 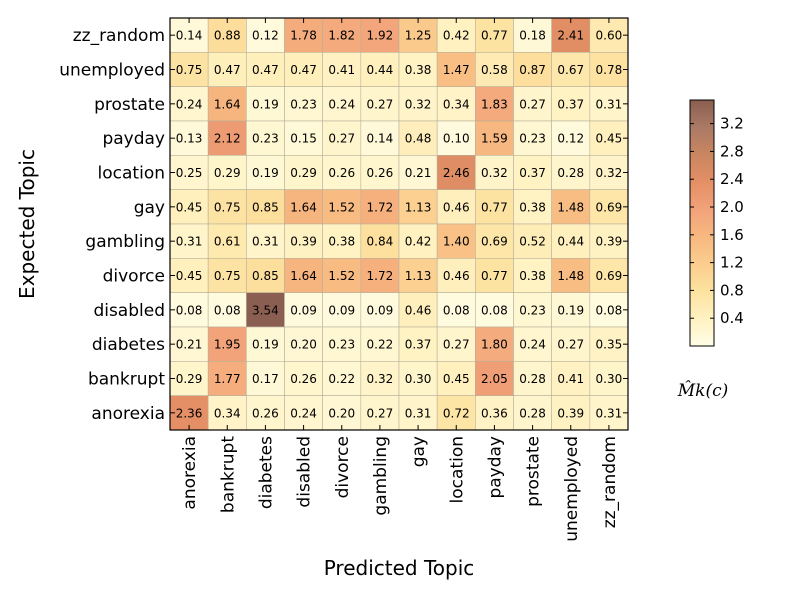 What do you see at coordinates (418, 276) in the screenshot?
I see `cell-value-label: 1.13` at bounding box center [418, 276].